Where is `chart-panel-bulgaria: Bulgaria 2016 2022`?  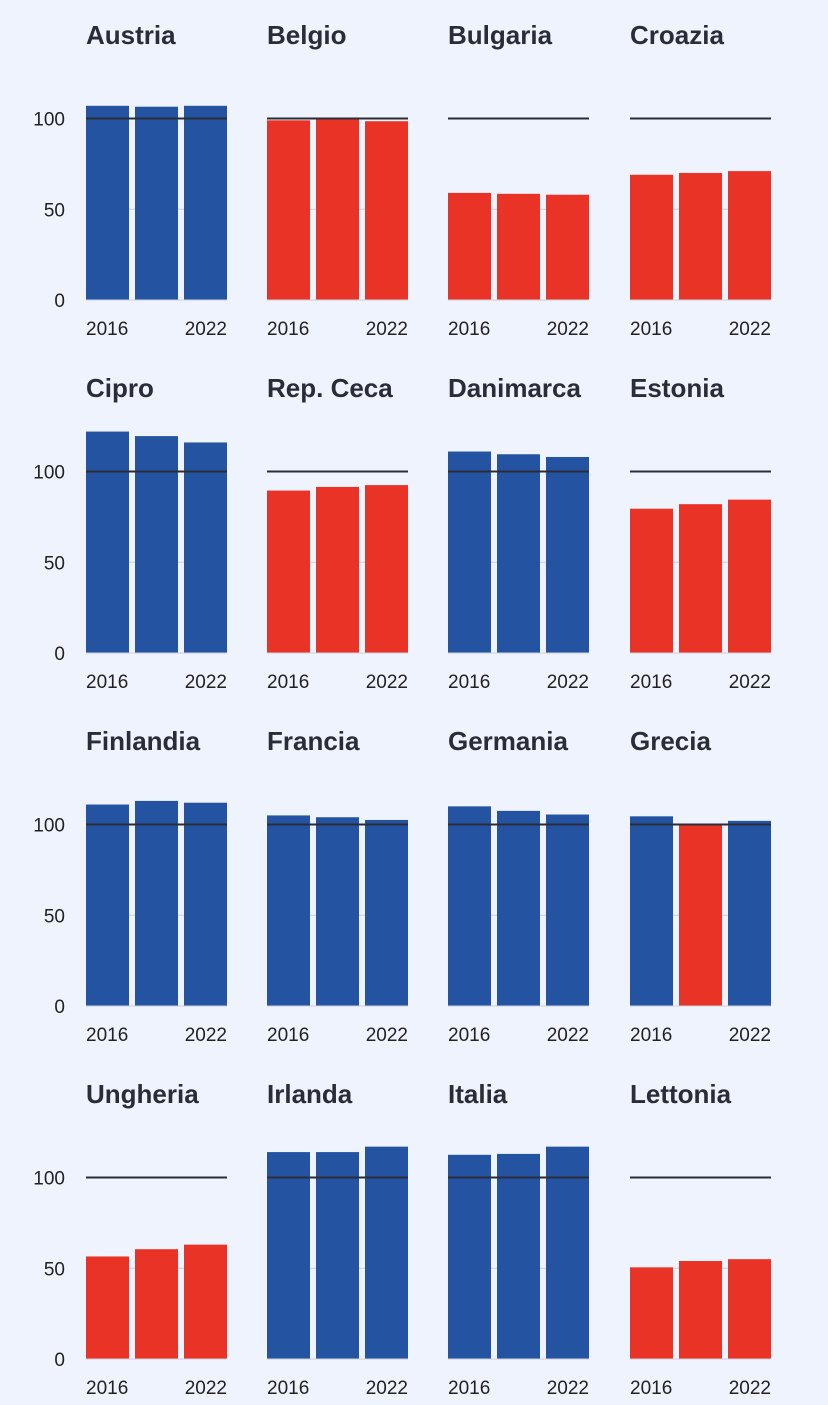
chart-panel-bulgaria: Bulgaria 2016 2022 is located at coordinates (518, 180).